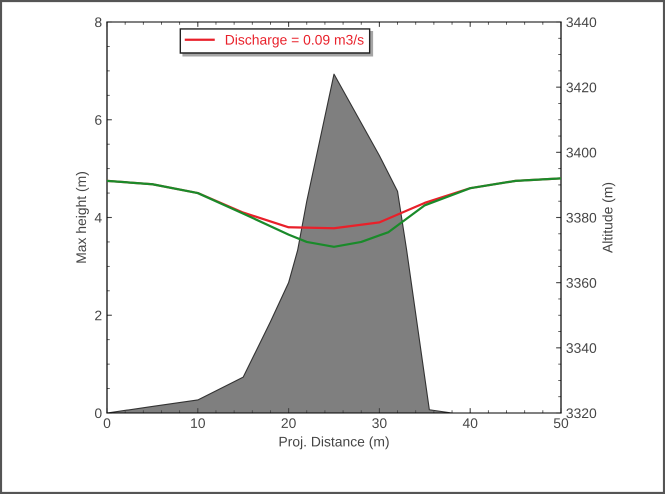  I want to click on y2-tick-label: 3420, so click(581, 87).